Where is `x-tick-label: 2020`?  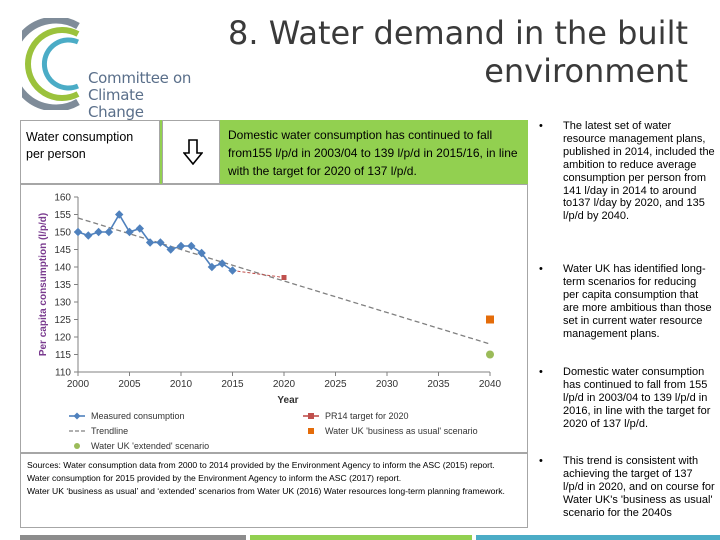
x-tick-label: 2020 is located at coordinates (284, 384).